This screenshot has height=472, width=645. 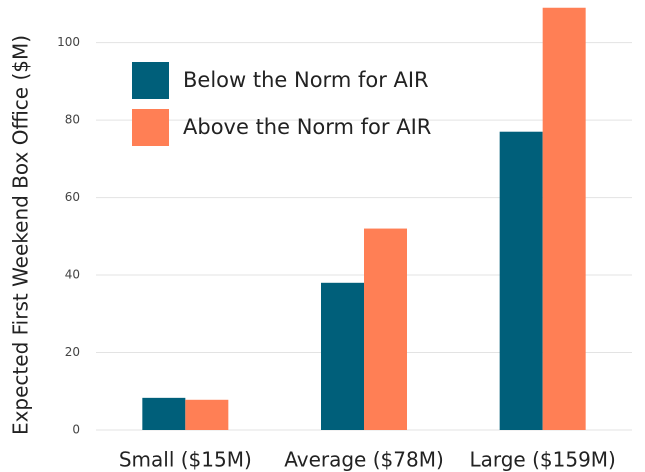 What do you see at coordinates (185, 460) in the screenshot?
I see `x-tick-label: Small ($15M)` at bounding box center [185, 460].